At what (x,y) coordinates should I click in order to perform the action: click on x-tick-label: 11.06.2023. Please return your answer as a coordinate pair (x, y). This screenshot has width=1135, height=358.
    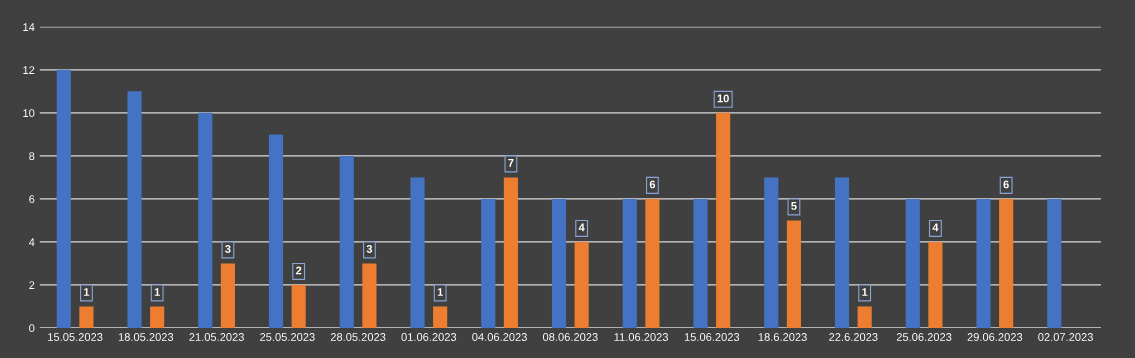
    Looking at the image, I should click on (641, 337).